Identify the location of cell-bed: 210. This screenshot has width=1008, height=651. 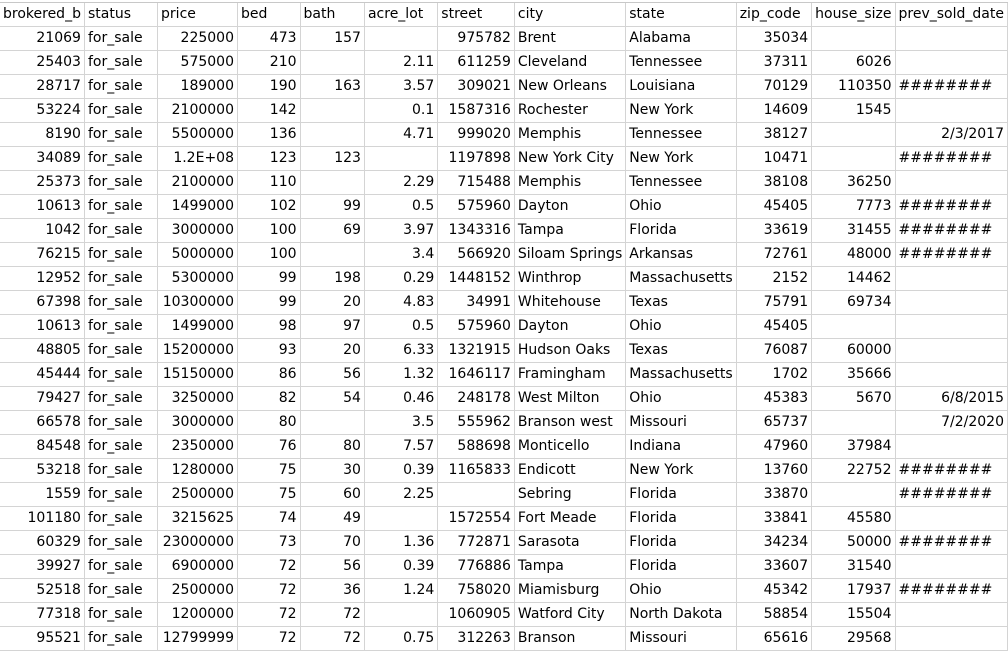
(269, 62).